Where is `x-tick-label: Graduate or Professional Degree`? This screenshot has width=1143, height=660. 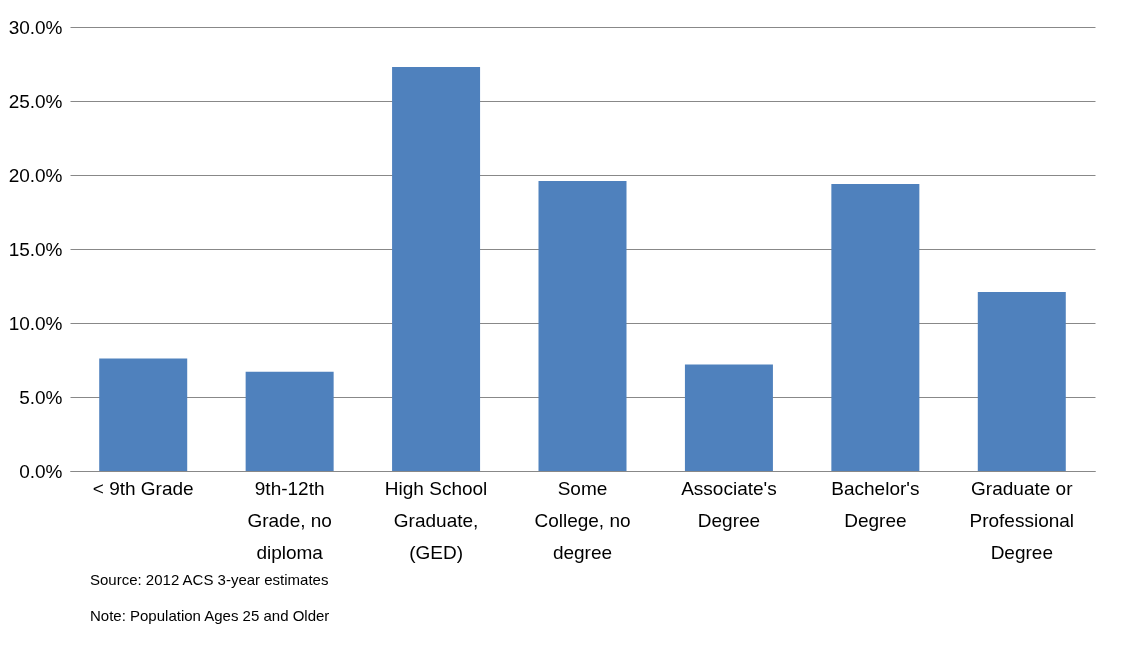
x-tick-label: Graduate or Professional Degree is located at coordinates (1022, 520).